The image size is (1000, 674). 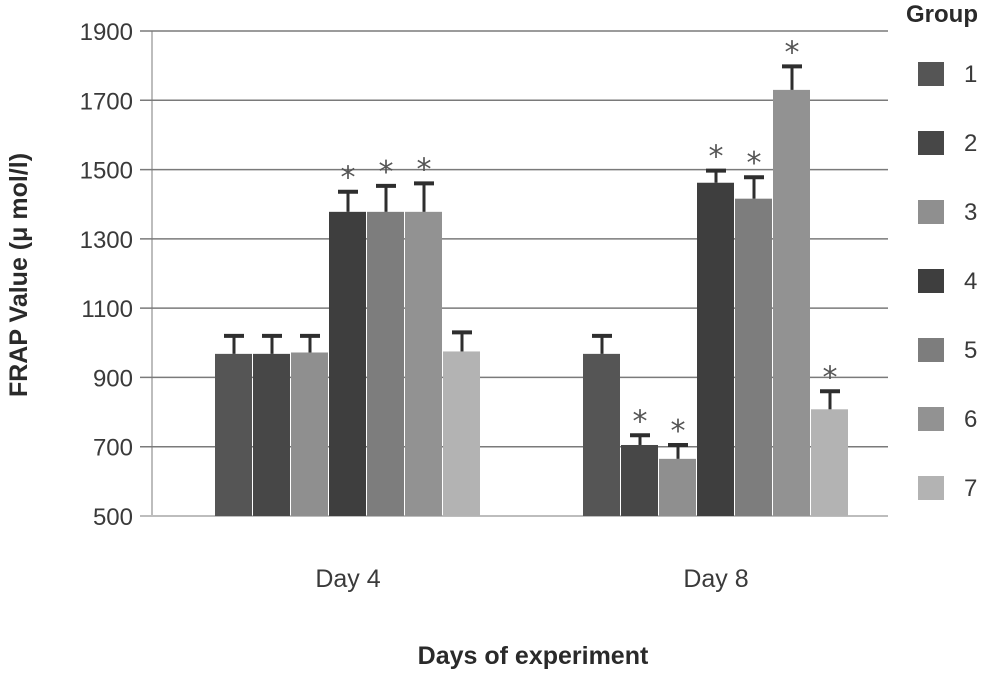 I want to click on legend-entry-label: 4, so click(x=970, y=281).